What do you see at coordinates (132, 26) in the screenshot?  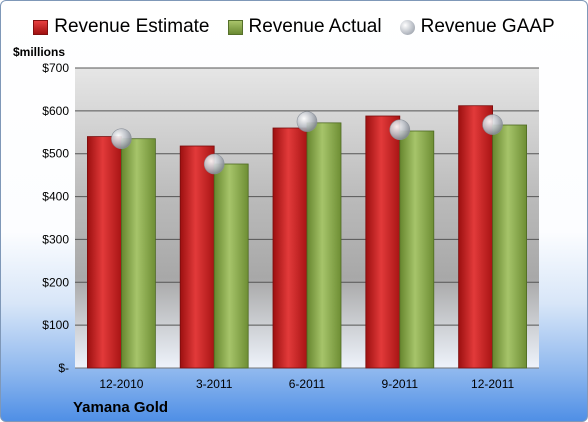 I see `legend-label-revenue-estimate: Revenue Estimate` at bounding box center [132, 26].